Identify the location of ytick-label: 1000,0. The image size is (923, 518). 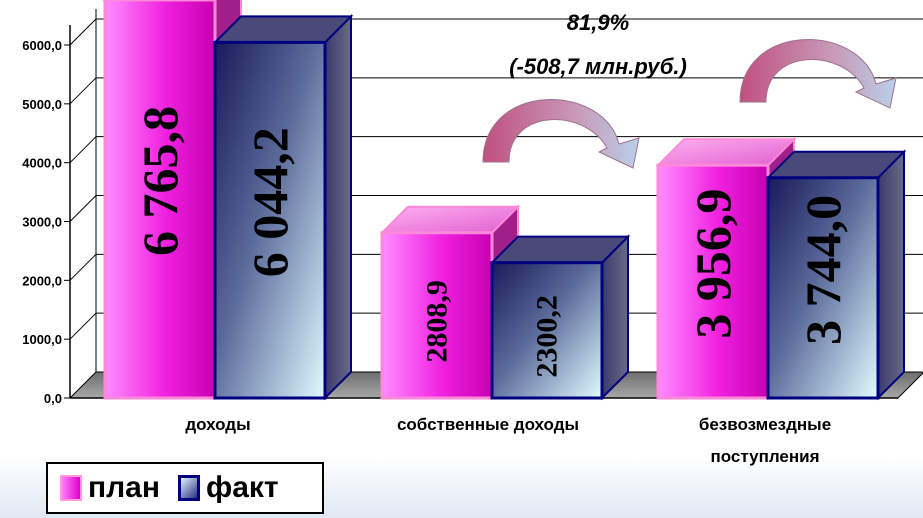
(42, 339).